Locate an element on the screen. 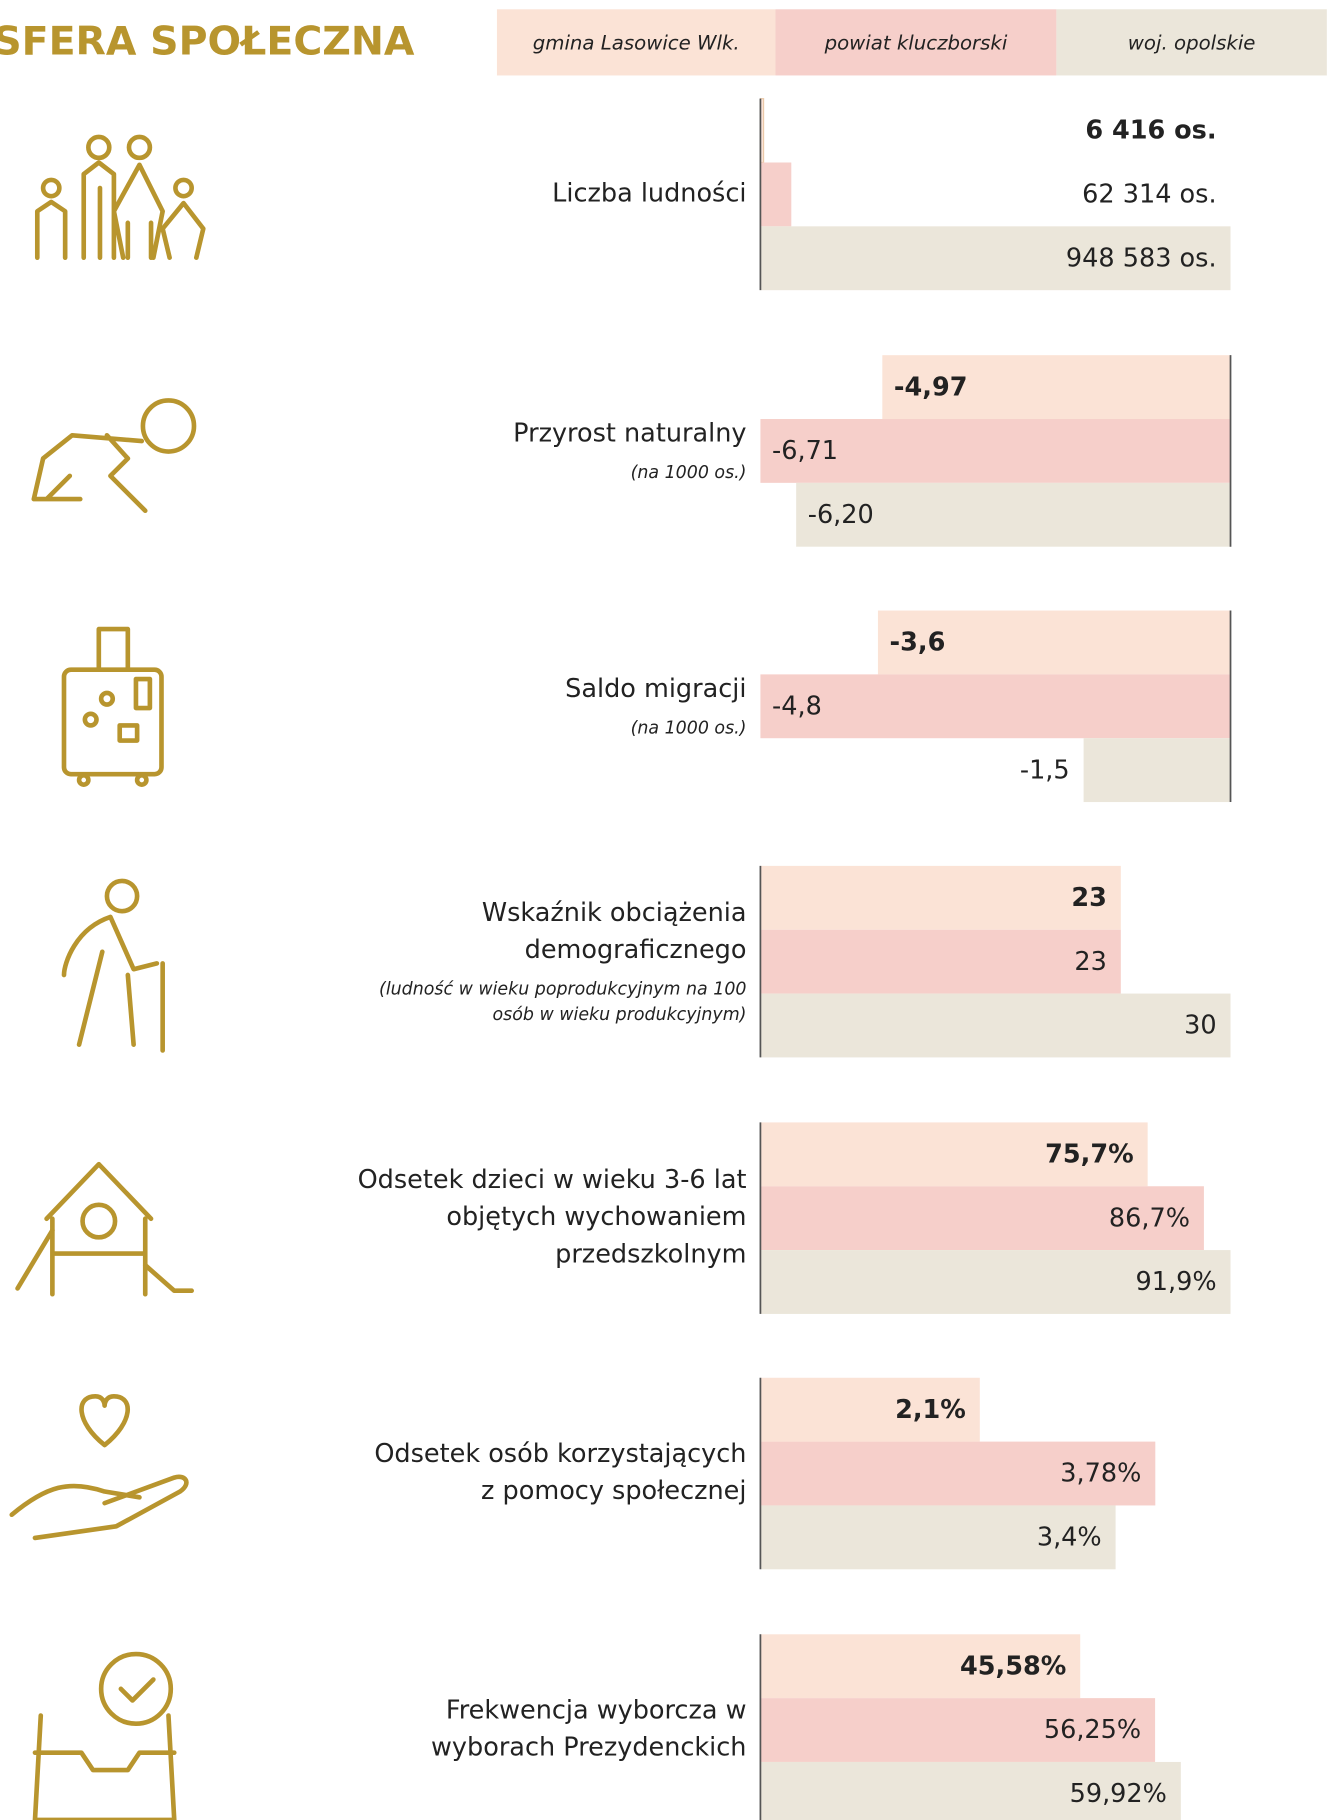 This screenshot has width=1327, height=1820. page-title: SFERA SPOŁECZNA is located at coordinates (207, 42).